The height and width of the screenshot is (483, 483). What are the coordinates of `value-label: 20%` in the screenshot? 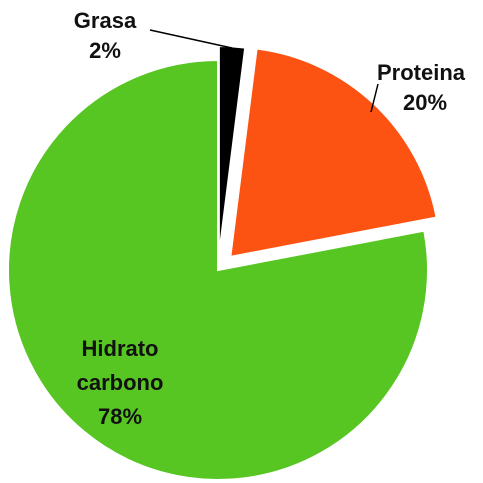 It's located at (425, 102).